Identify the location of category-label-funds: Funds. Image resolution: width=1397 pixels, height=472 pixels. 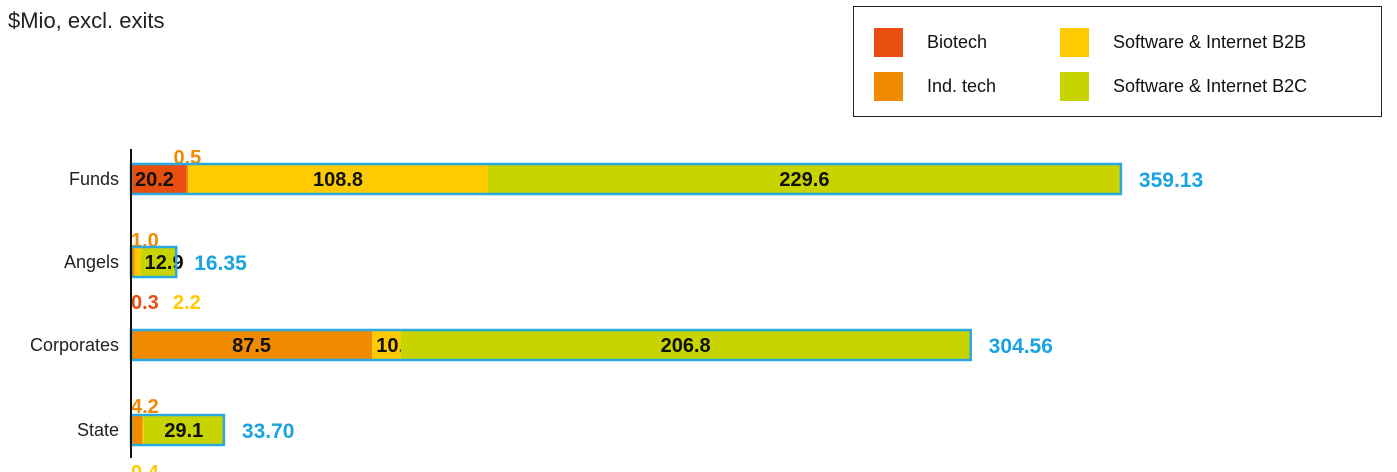
(94, 179).